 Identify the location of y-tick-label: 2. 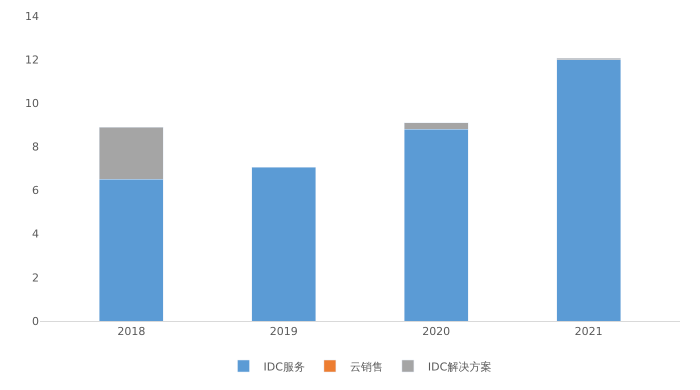
(35, 277).